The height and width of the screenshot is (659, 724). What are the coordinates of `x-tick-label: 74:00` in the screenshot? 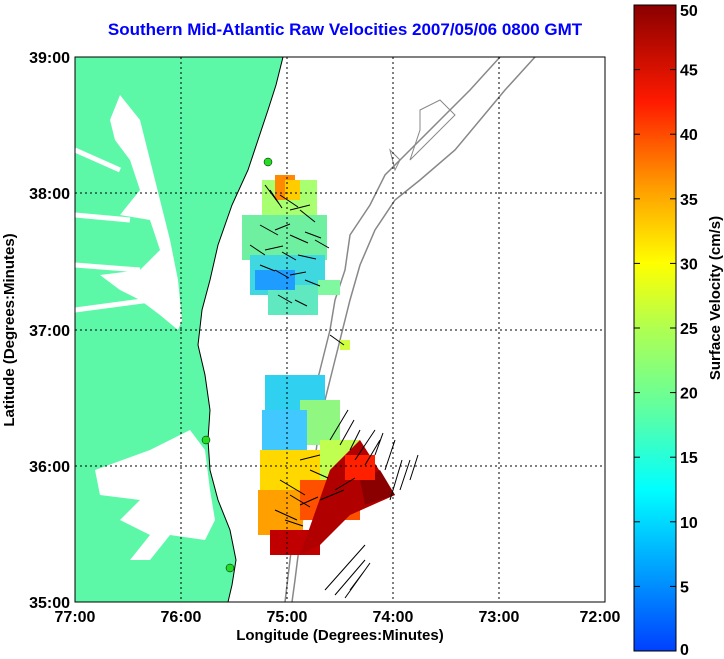 It's located at (393, 617).